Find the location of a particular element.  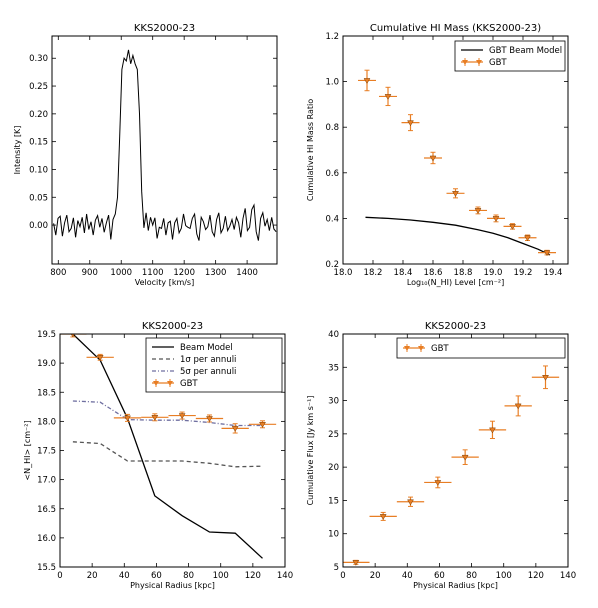

series-gbt-beam-model is located at coordinates (458, 236).